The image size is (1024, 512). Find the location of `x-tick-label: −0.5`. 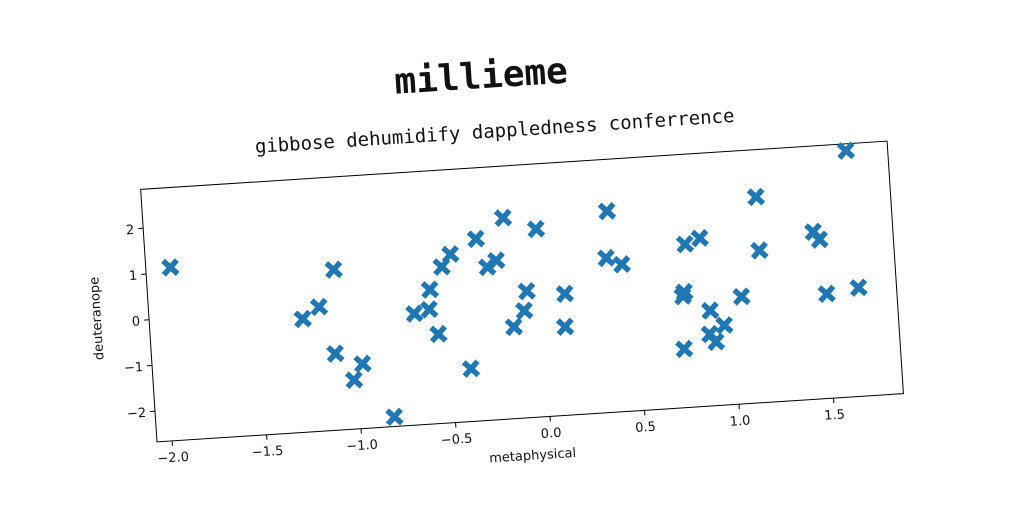

x-tick-label: −0.5 is located at coordinates (456, 440).